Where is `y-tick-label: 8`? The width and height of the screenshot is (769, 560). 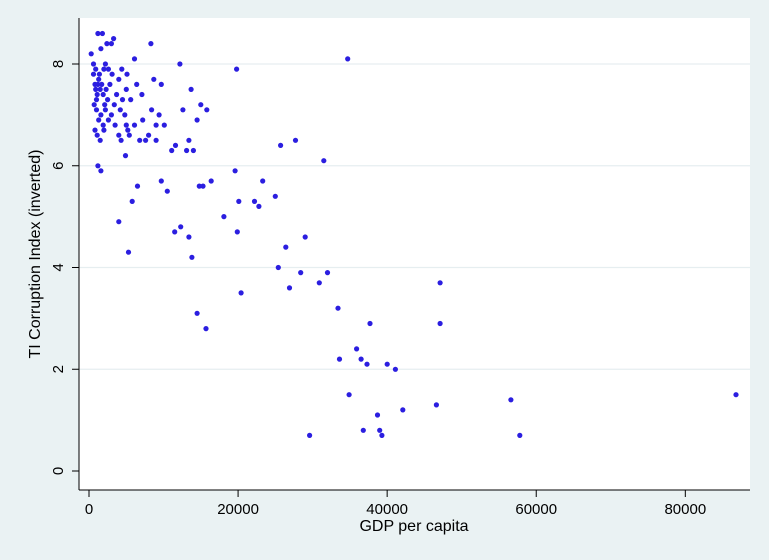
y-tick-label: 8 is located at coordinates (58, 64).